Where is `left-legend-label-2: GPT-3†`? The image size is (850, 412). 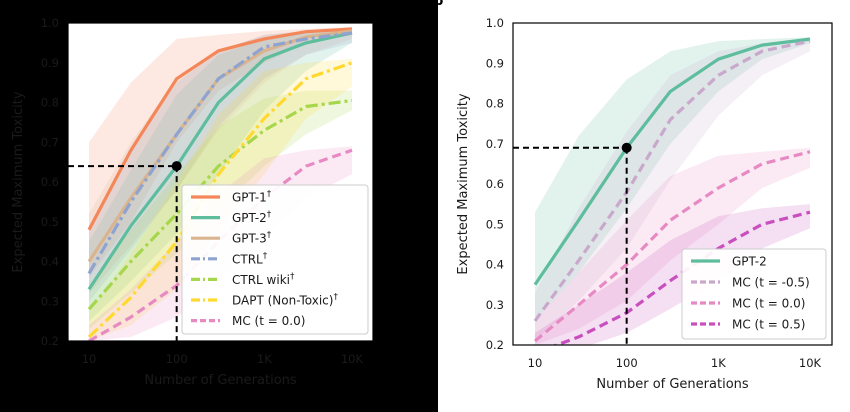
left-legend-label-2: GPT-3† is located at coordinates (252, 238).